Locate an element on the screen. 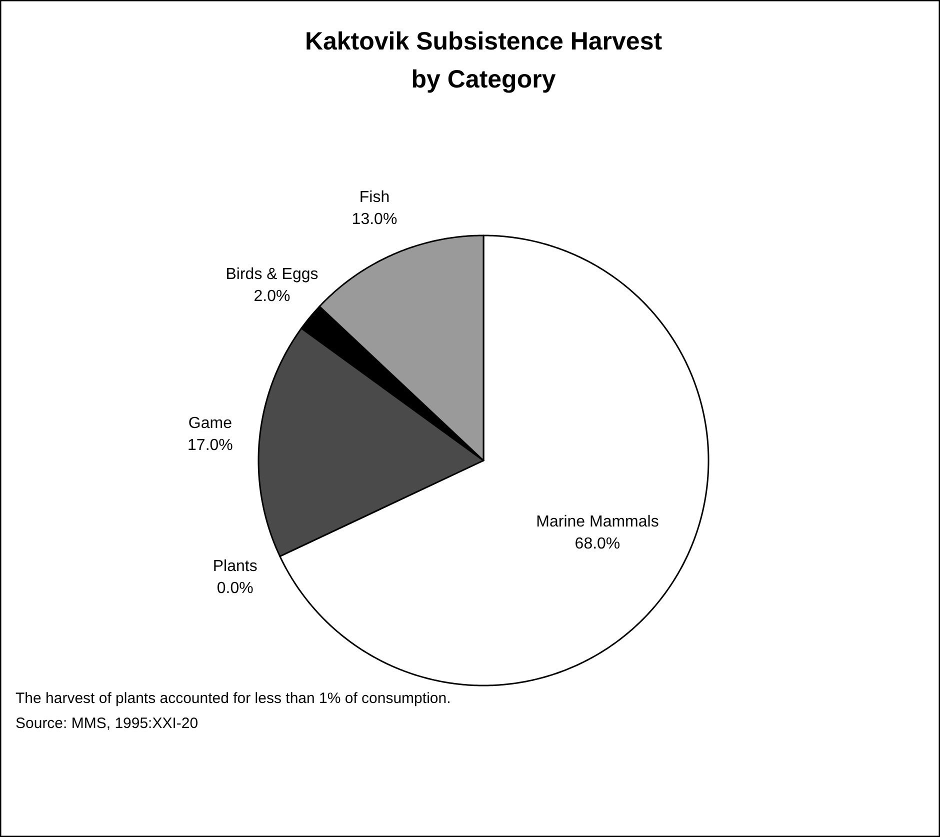 The width and height of the screenshot is (942, 839). slice-label: Game is located at coordinates (210, 423).